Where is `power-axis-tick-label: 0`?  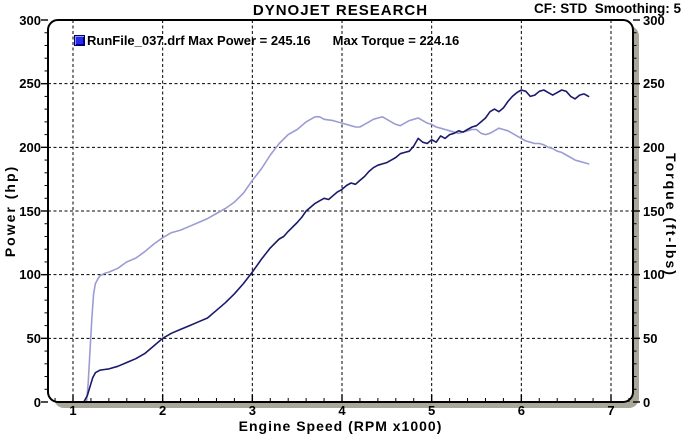 power-axis-tick-label: 0 is located at coordinates (37, 402).